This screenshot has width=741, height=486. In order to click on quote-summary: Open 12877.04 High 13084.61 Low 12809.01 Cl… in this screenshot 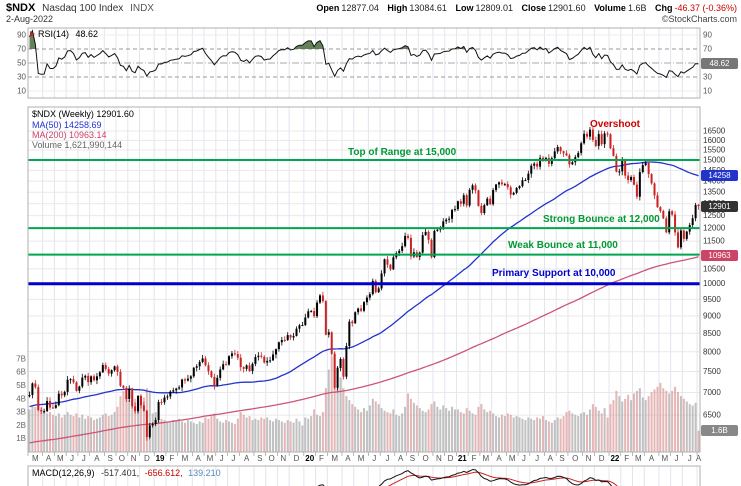, I will do `click(523, 8)`.